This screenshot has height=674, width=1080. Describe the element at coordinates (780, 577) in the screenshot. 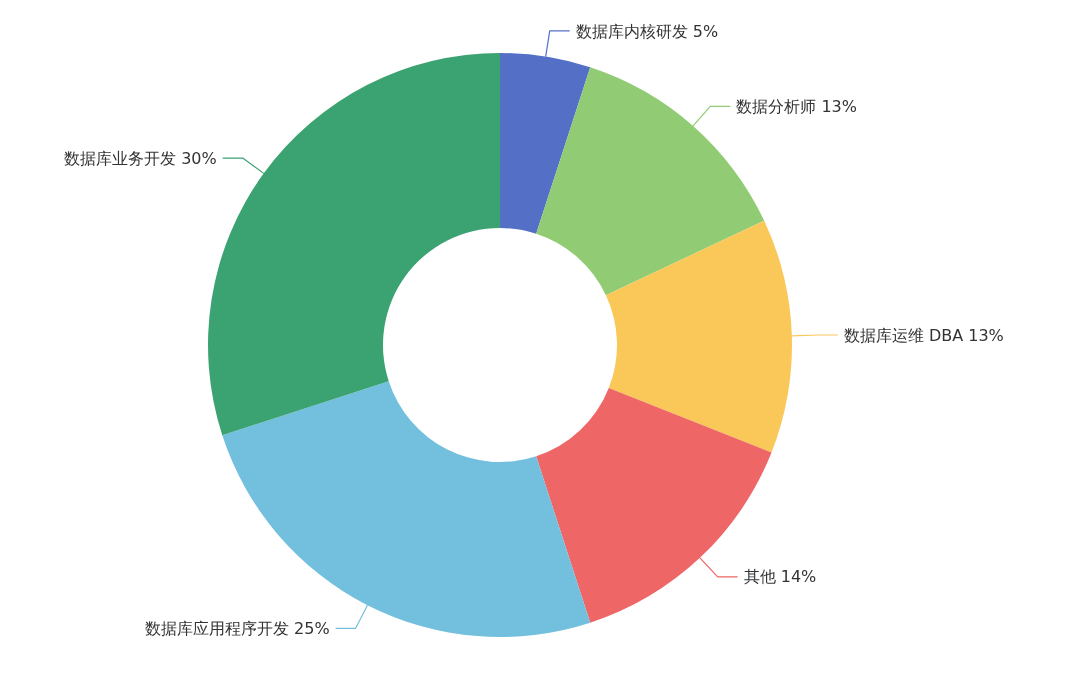

I see `slice-label: 其他 14%` at that location.